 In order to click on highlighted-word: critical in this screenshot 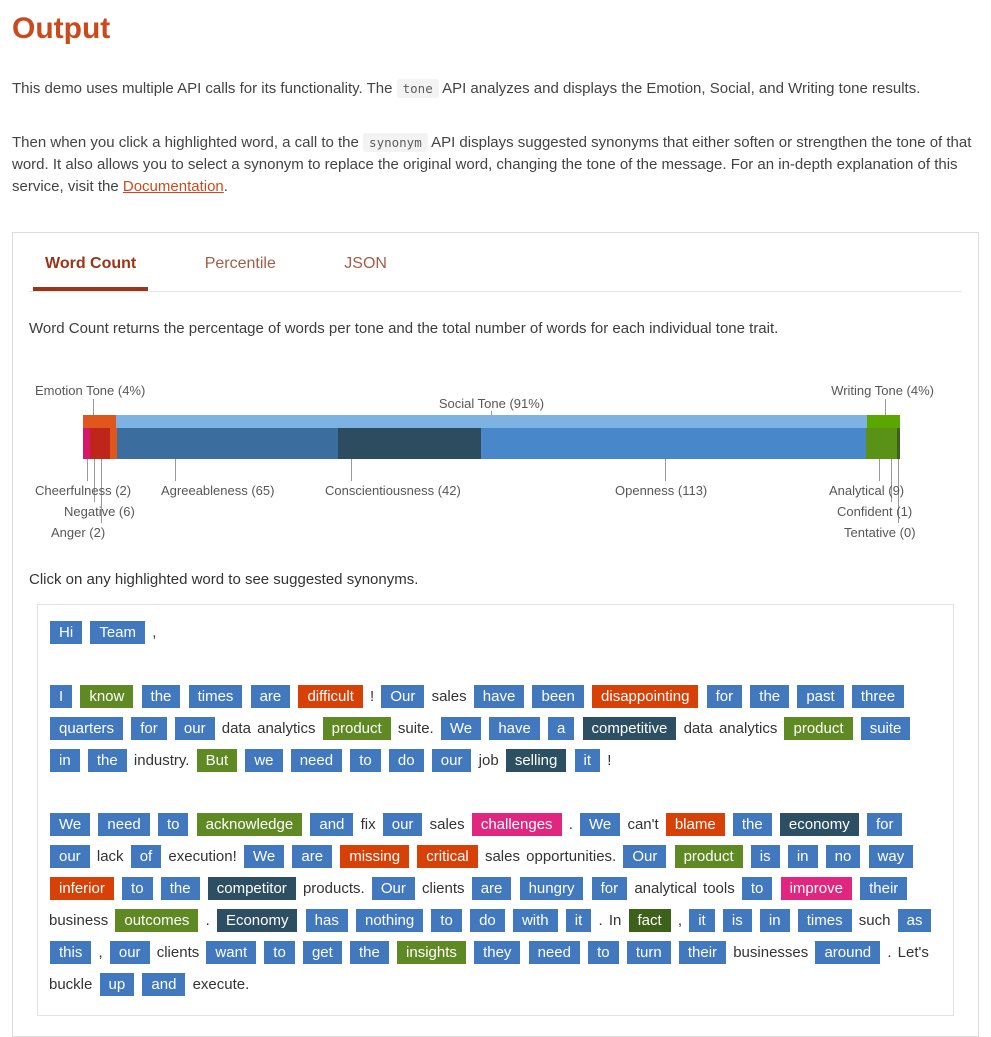, I will do `click(447, 856)`.